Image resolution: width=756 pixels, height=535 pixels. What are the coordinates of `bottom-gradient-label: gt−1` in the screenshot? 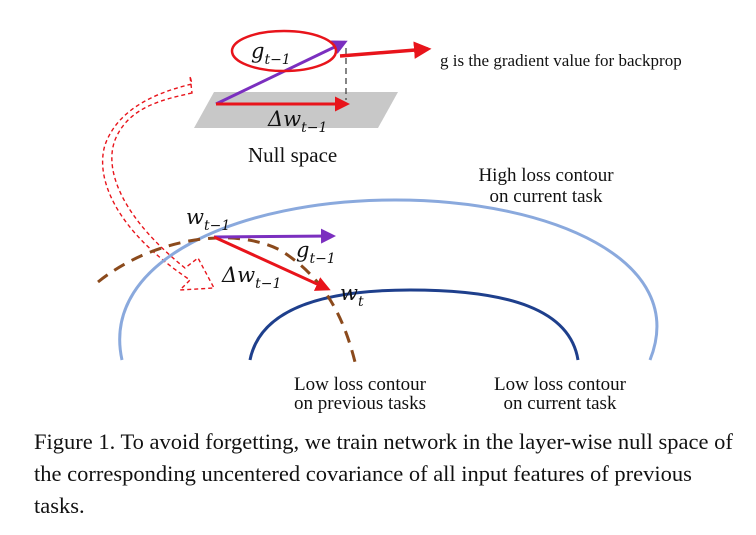 It's located at (316, 252).